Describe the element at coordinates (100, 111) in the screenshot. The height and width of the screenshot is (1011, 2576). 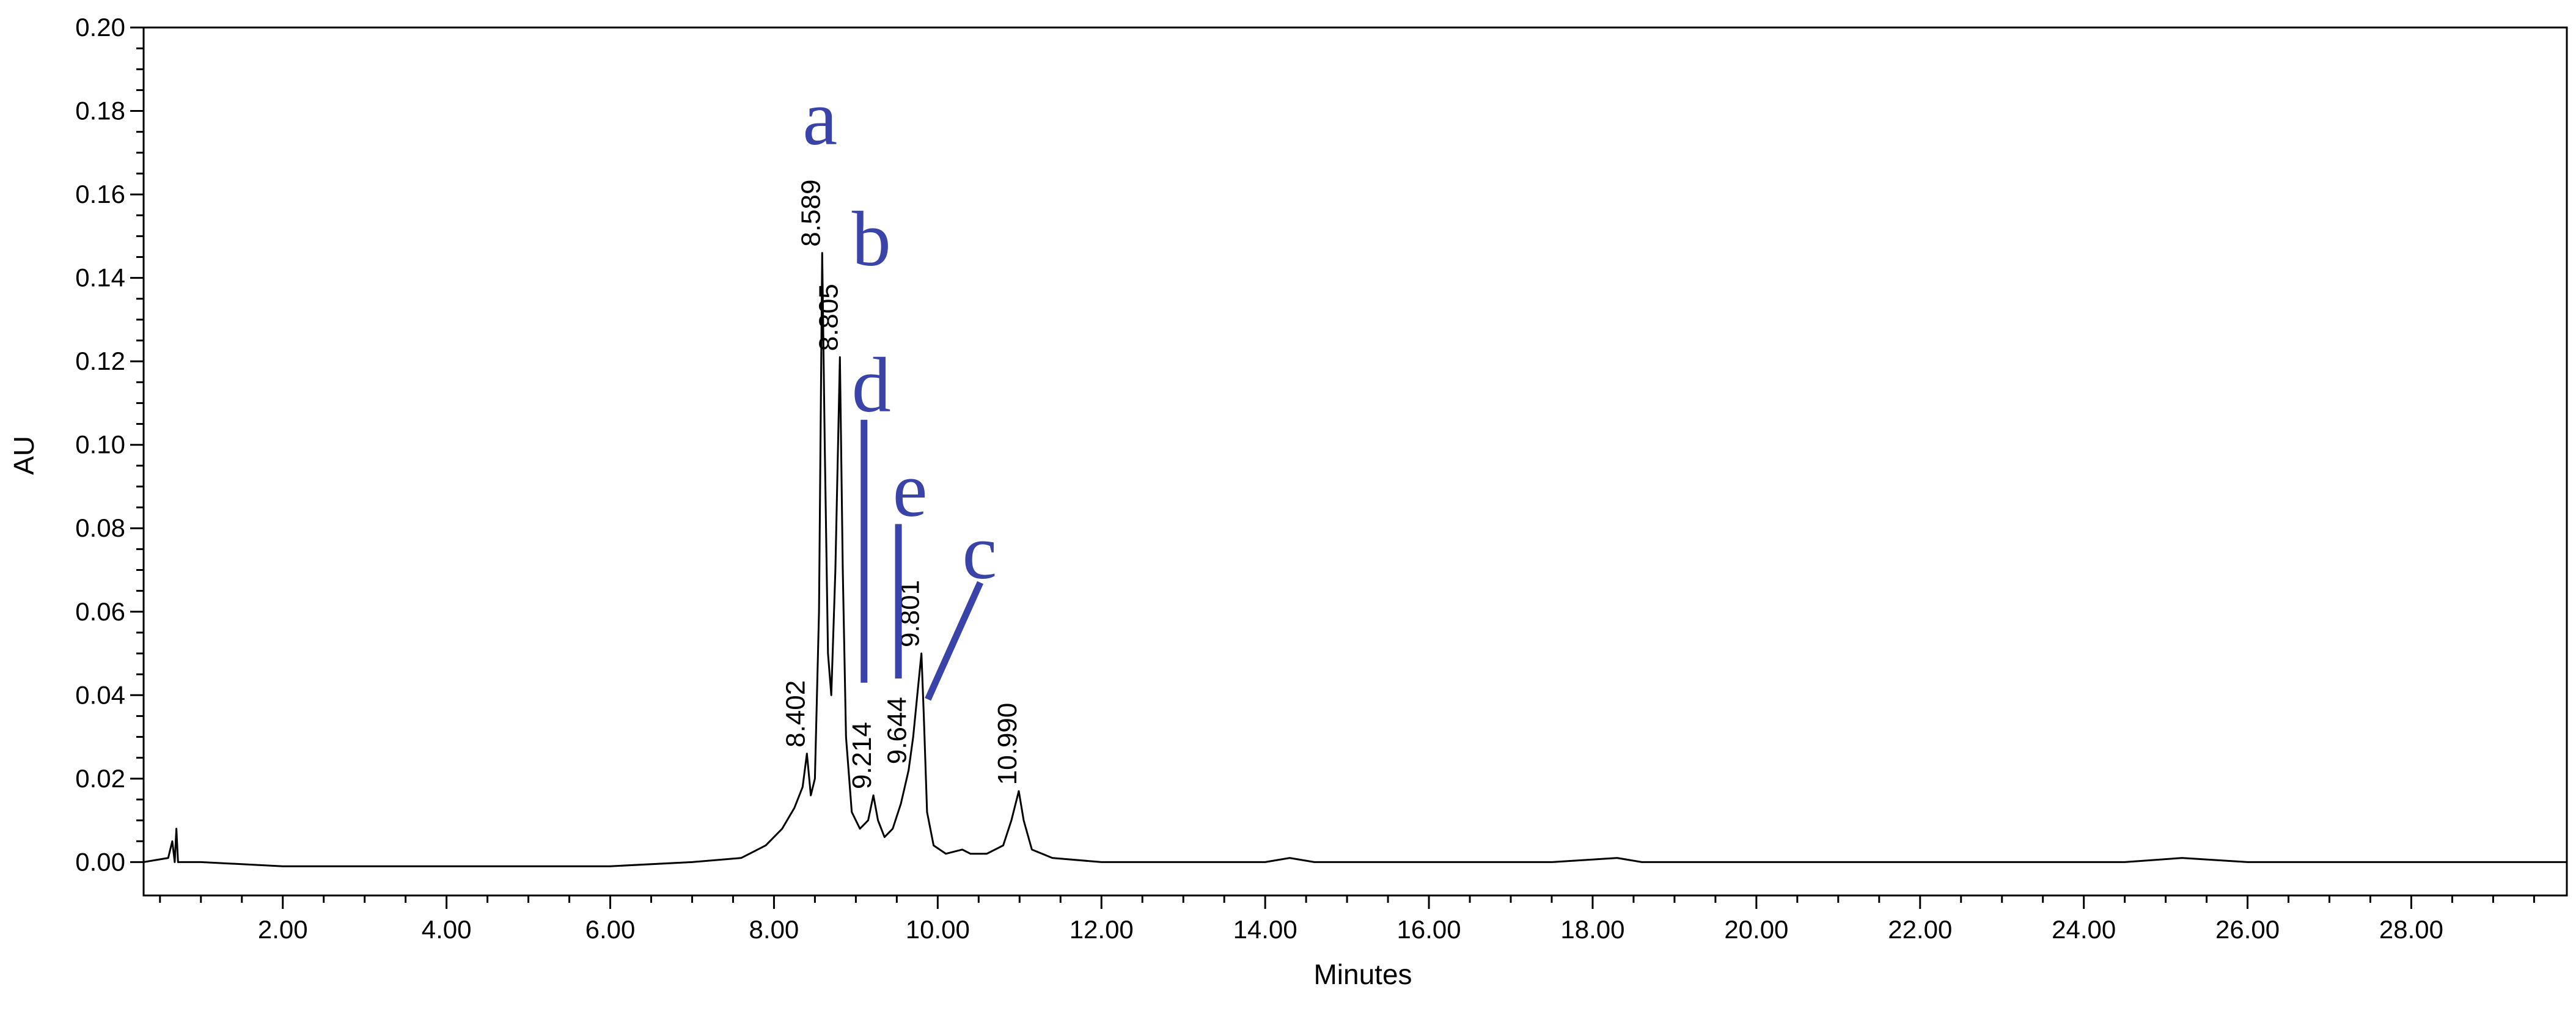
I see `y-tick-label: 0.18` at that location.